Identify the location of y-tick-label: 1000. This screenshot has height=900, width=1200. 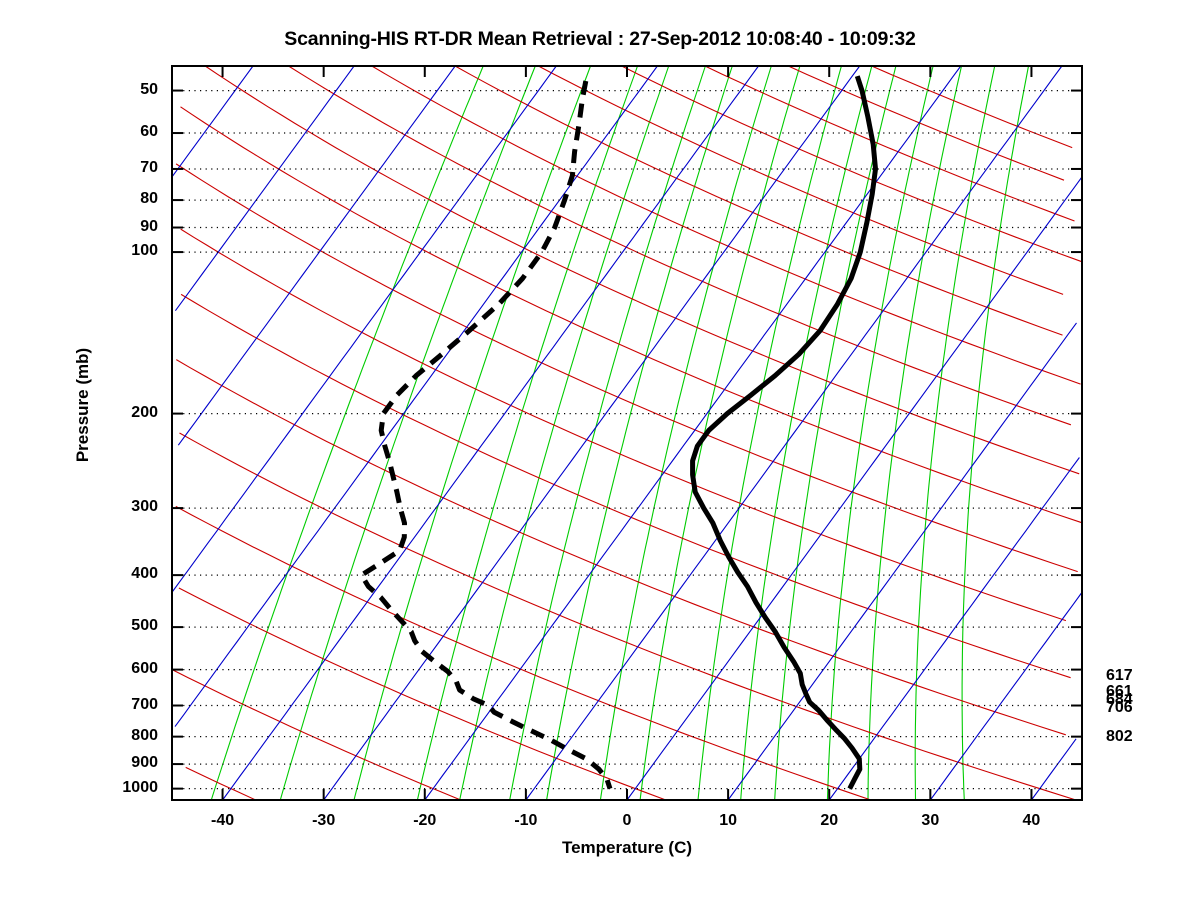
(140, 787).